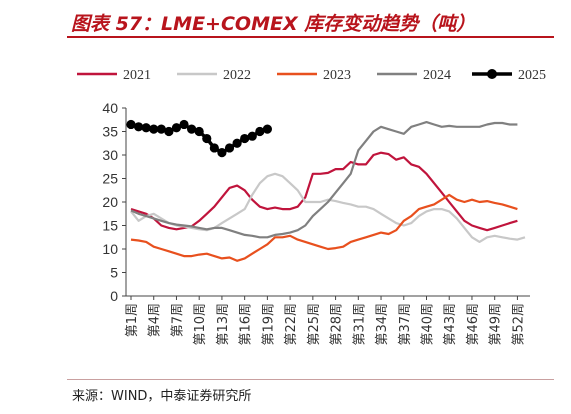 This screenshot has width=571, height=414. Describe the element at coordinates (237, 75) in the screenshot. I see `legend-label-2022: 2022` at that location.